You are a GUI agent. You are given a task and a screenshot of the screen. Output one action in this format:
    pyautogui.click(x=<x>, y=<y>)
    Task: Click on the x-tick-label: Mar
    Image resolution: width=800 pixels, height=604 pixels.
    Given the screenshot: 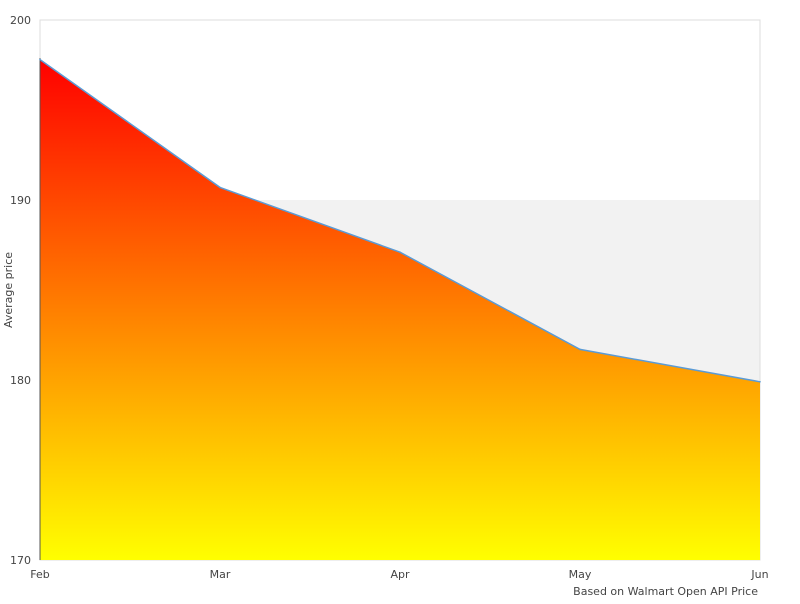 What is the action you would take?
    pyautogui.click(x=220, y=574)
    